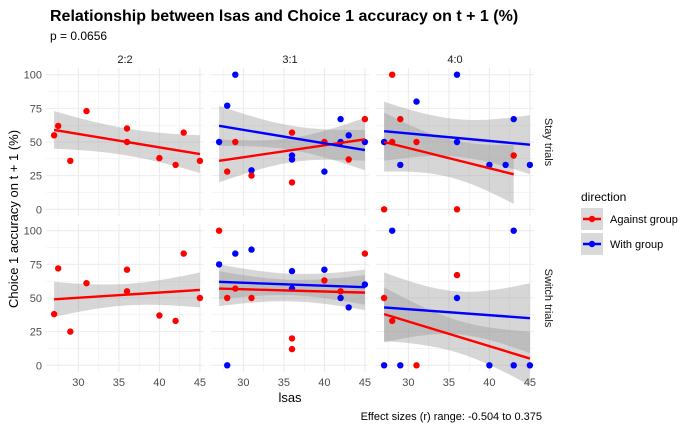  Describe the element at coordinates (644, 220) in the screenshot. I see `legend-label: Against group` at that location.